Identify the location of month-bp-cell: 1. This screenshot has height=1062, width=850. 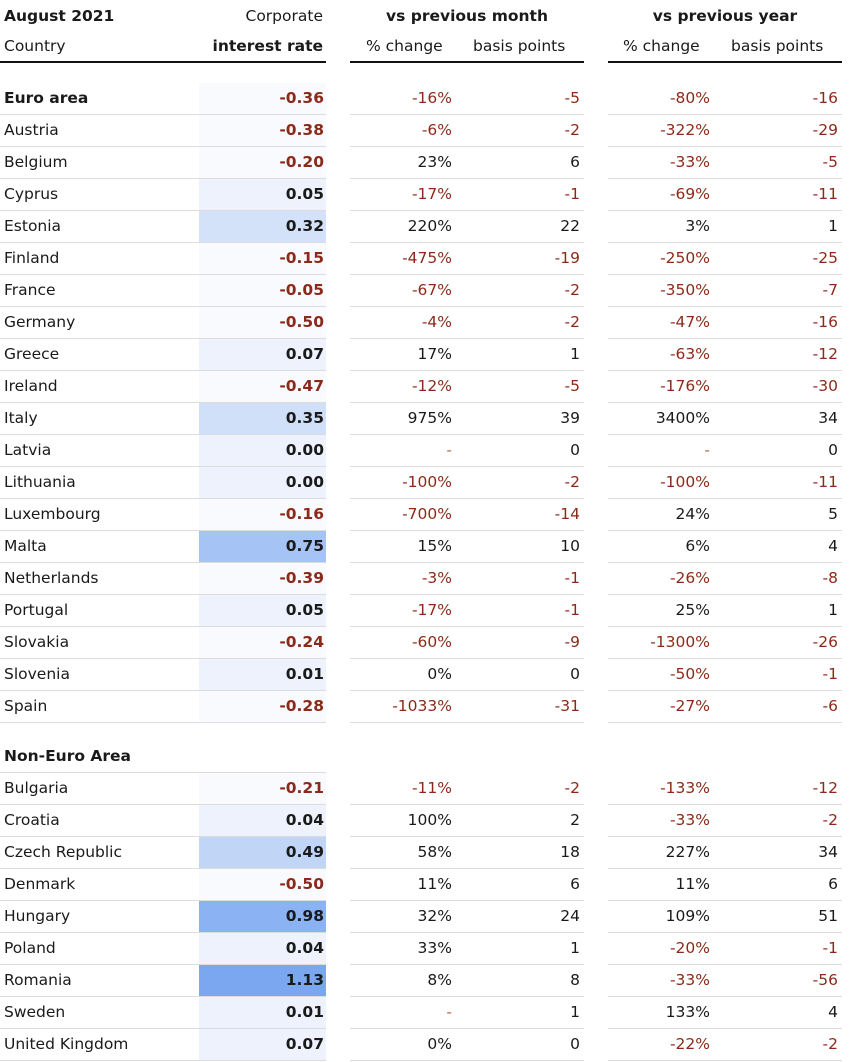
(575, 354).